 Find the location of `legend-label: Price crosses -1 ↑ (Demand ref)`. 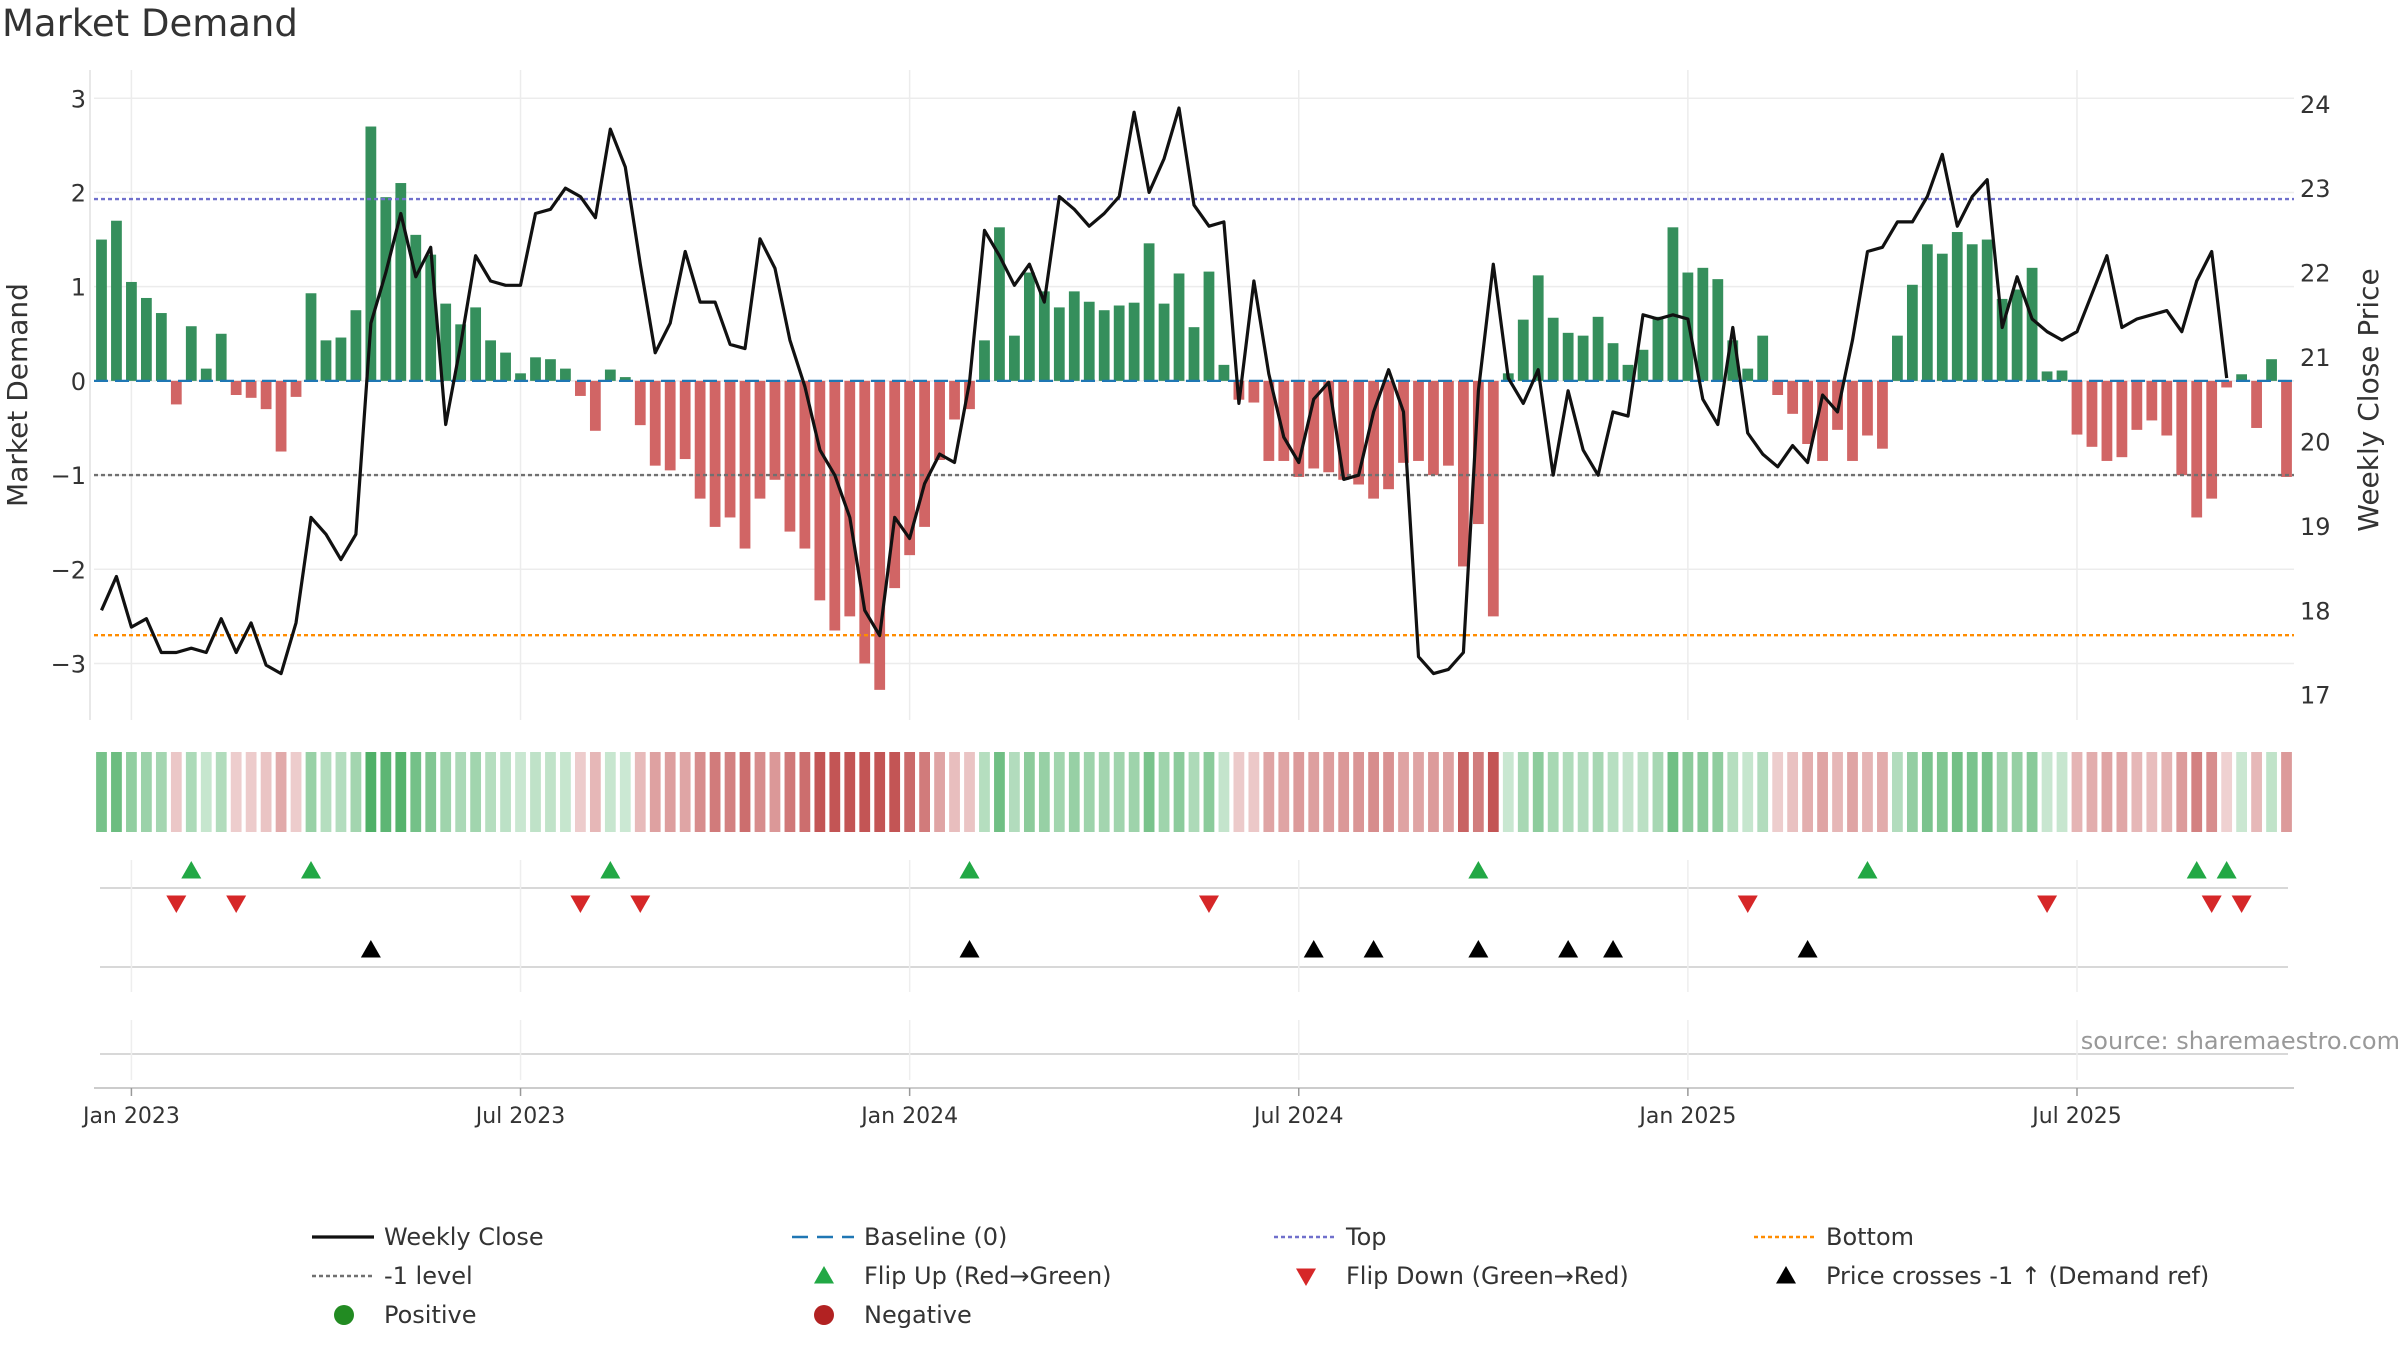

legend-label: Price crosses -1 ↑ (Demand ref) is located at coordinates (2017, 1276).